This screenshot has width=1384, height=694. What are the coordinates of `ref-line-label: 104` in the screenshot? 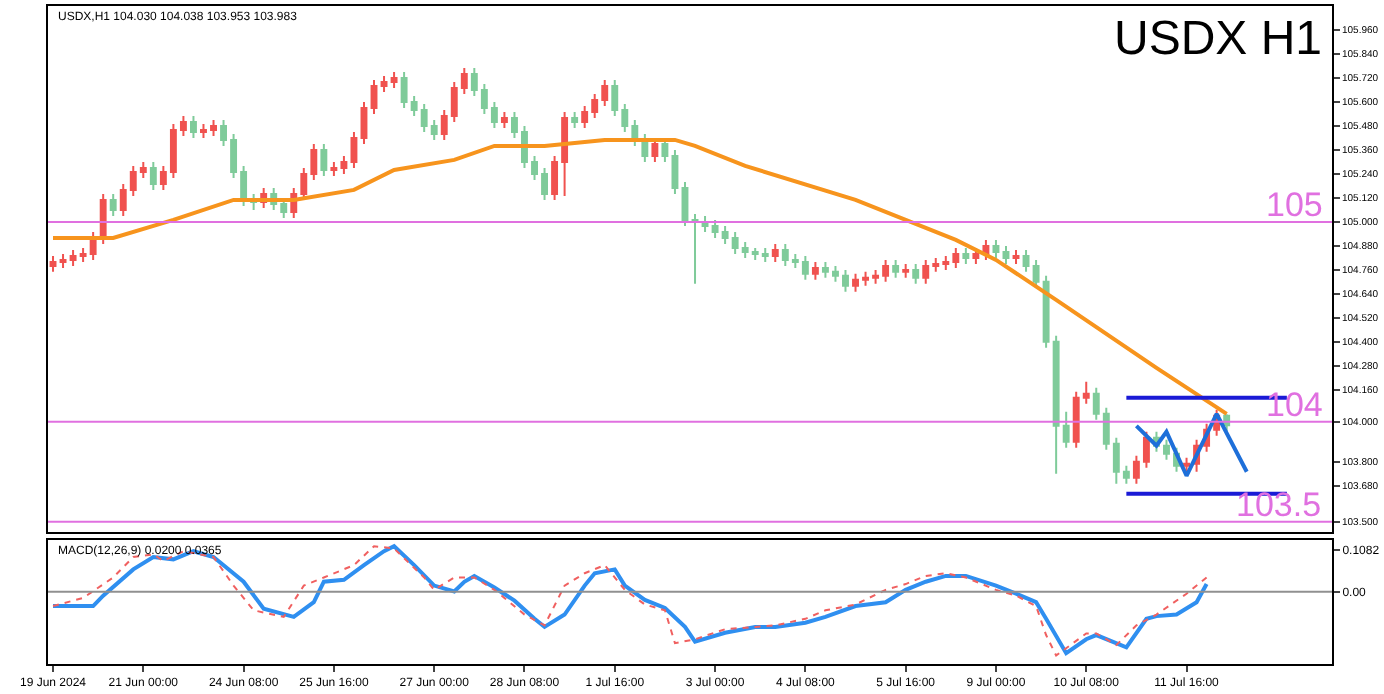 It's located at (1294, 405).